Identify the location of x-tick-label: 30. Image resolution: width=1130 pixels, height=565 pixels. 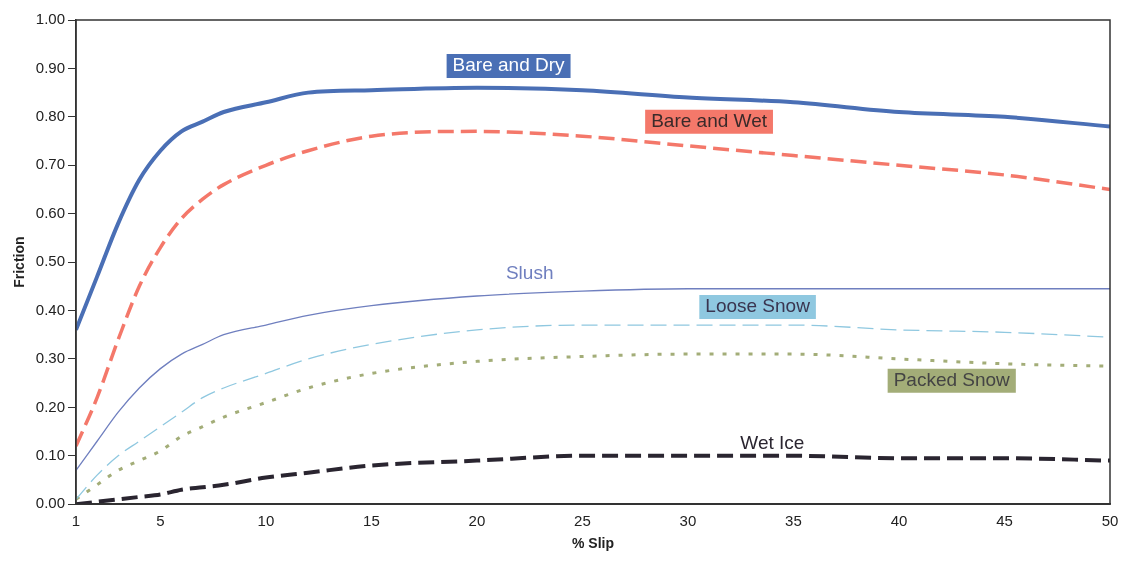
(688, 521).